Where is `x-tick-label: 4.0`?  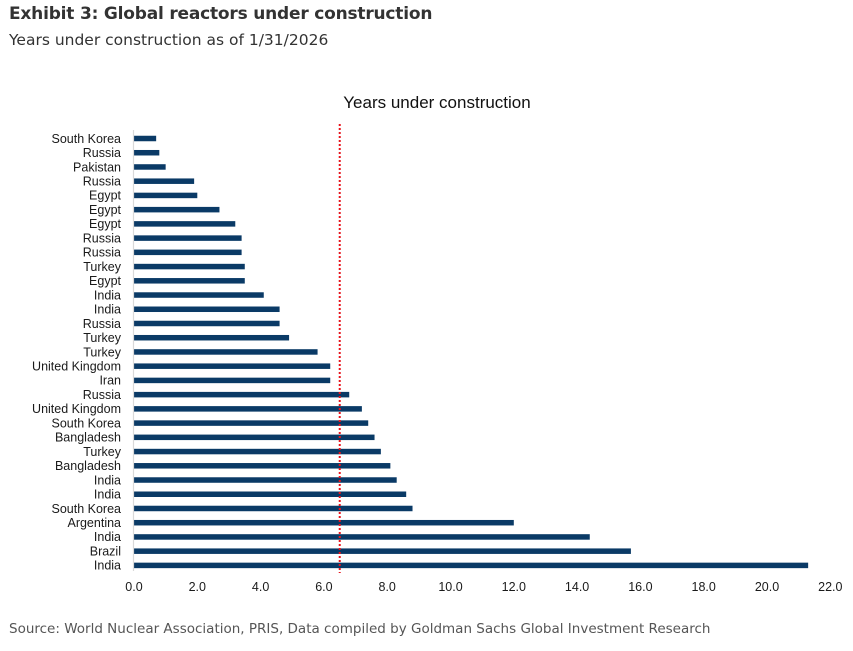
x-tick-label: 4.0 is located at coordinates (260, 587).